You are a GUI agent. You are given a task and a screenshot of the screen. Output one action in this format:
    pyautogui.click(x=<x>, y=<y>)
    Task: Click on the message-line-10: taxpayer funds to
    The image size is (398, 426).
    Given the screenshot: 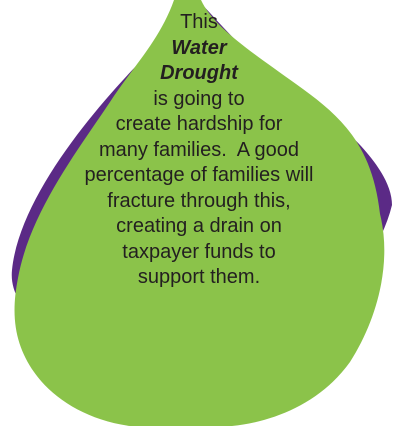 What is the action you would take?
    pyautogui.click(x=199, y=251)
    